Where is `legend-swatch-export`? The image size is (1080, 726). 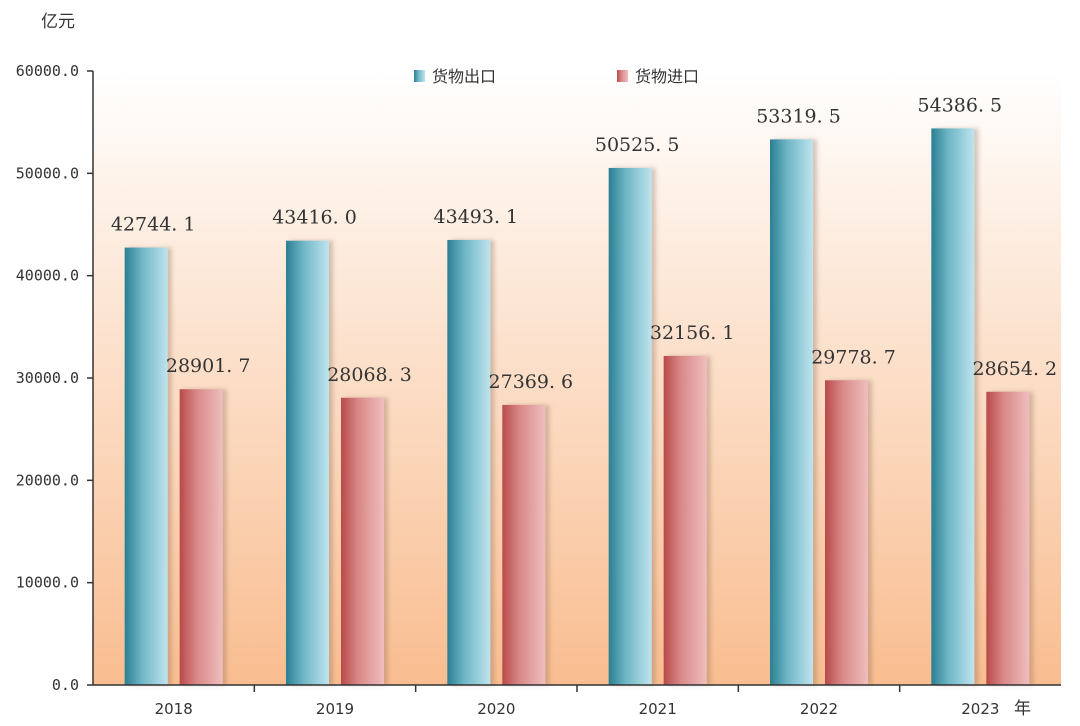 legend-swatch-export is located at coordinates (419, 76).